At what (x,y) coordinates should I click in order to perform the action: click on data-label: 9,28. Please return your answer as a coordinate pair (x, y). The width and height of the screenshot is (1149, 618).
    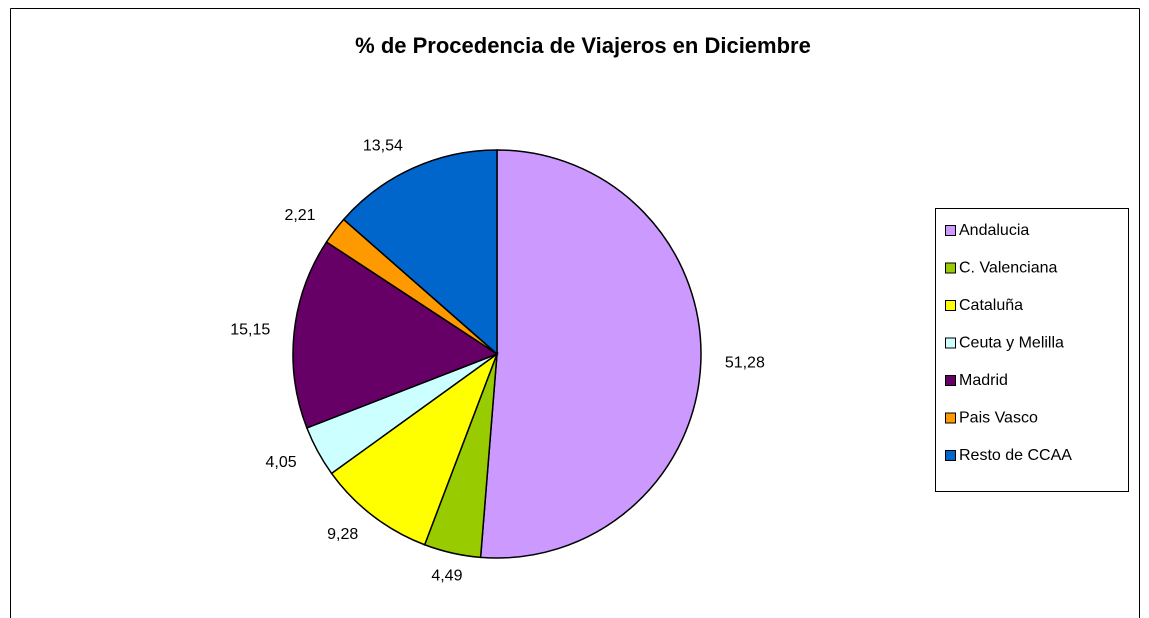
    Looking at the image, I should click on (342, 534).